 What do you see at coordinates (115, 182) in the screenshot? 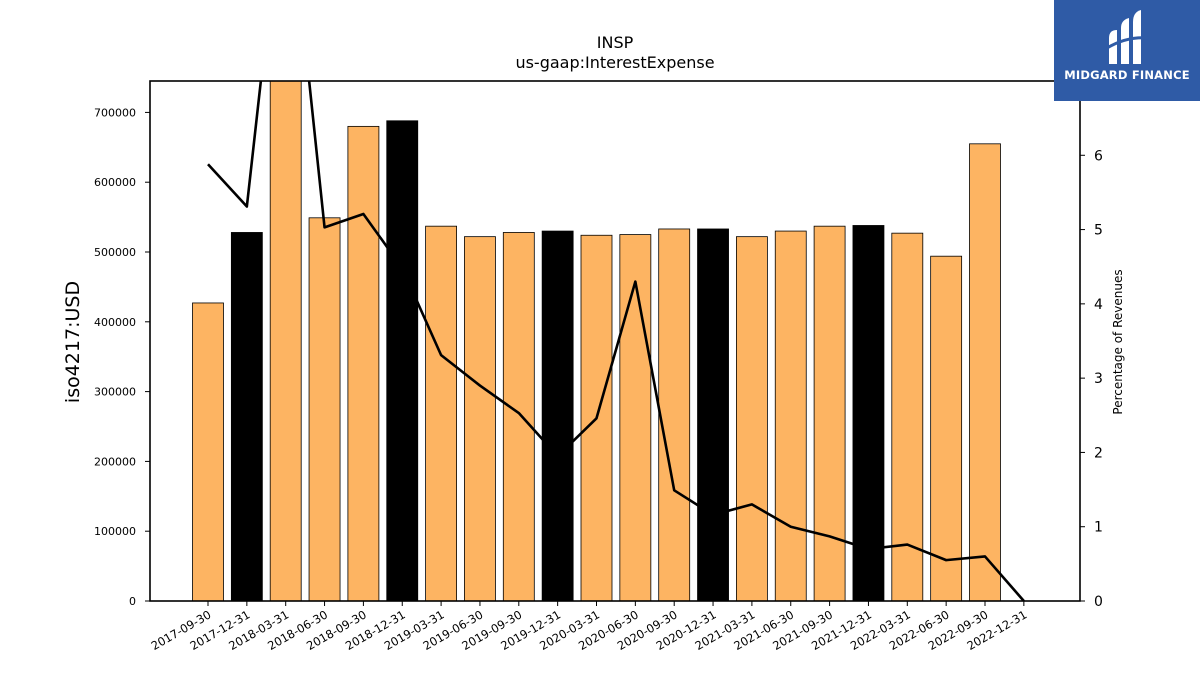
I see `y-tick-label: 600000` at bounding box center [115, 182].